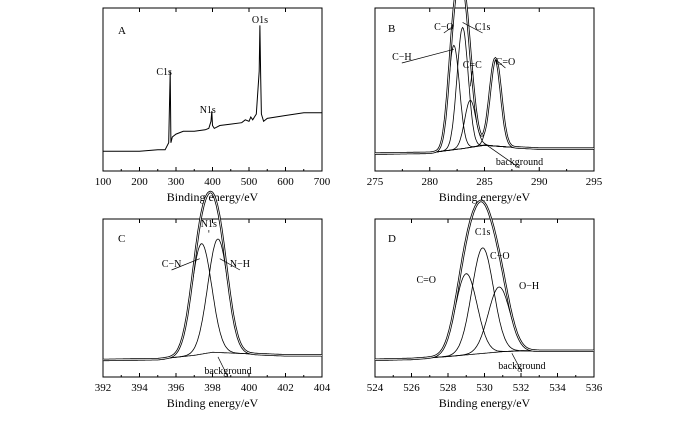  Describe the element at coordinates (557, 388) in the screenshot. I see `panel-d-xtick-label: 534` at that location.